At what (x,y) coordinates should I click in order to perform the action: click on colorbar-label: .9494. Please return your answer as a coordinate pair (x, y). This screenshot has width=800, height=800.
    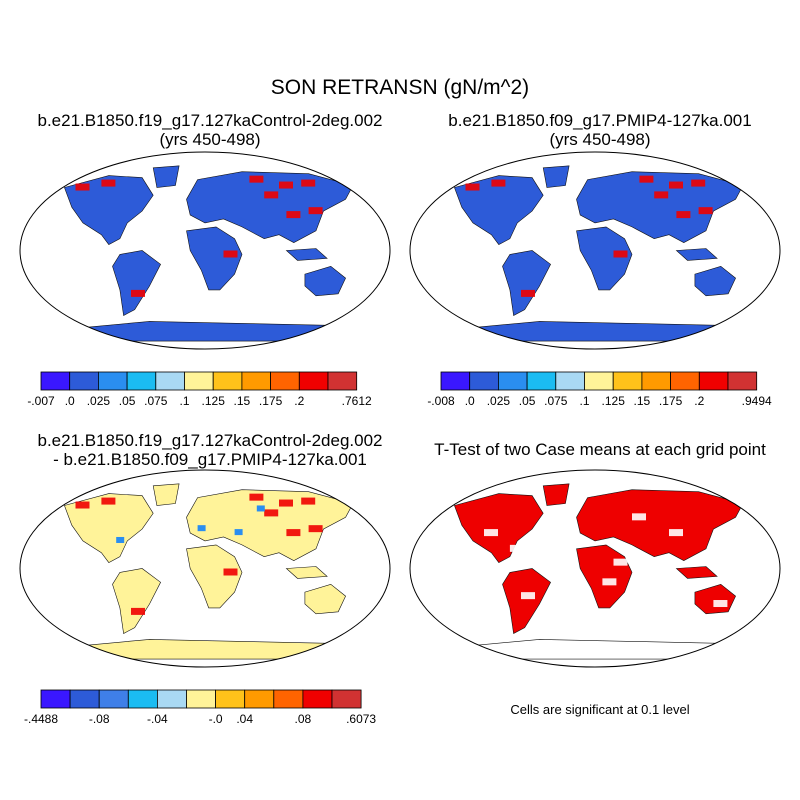
    Looking at the image, I should click on (757, 401).